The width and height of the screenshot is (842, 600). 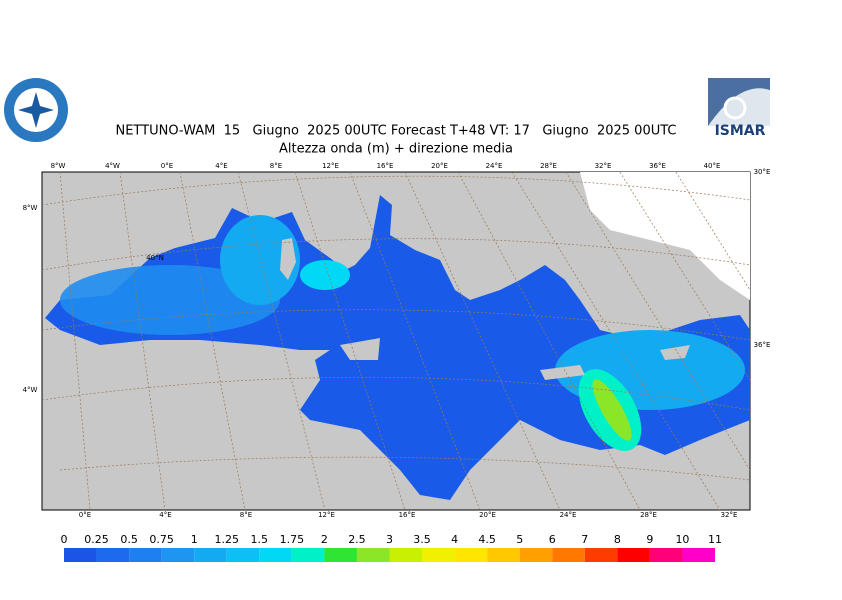 What do you see at coordinates (740, 131) in the screenshot?
I see `logo-text: ISMAR` at bounding box center [740, 131].